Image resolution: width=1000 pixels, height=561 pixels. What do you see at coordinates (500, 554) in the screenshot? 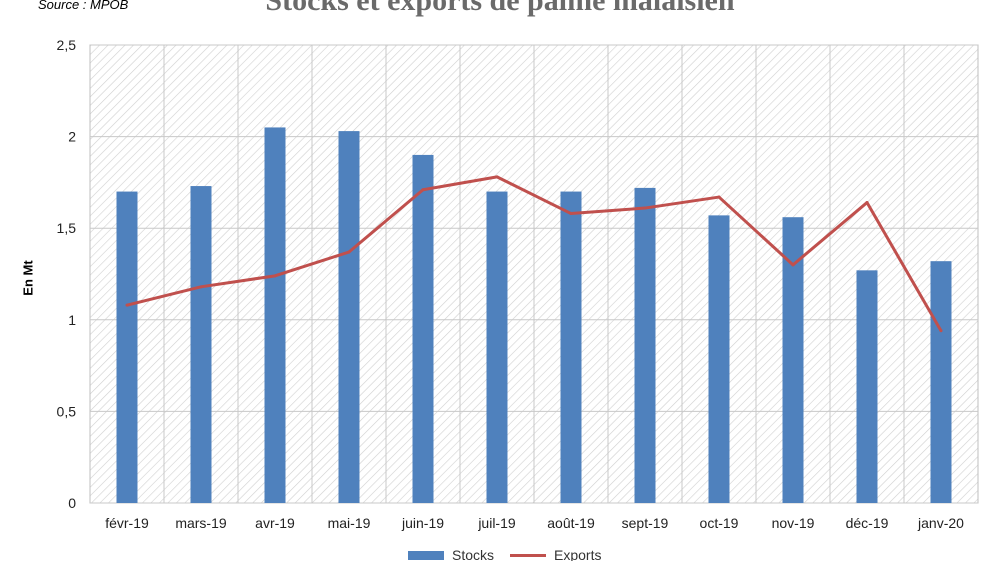
I see `legend: Stocks Exports` at bounding box center [500, 554].